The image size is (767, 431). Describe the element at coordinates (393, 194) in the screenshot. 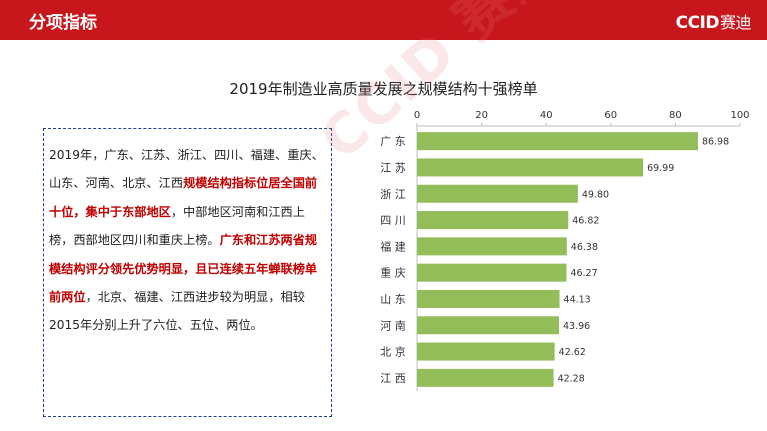

I see `category-label: 浙 江` at that location.